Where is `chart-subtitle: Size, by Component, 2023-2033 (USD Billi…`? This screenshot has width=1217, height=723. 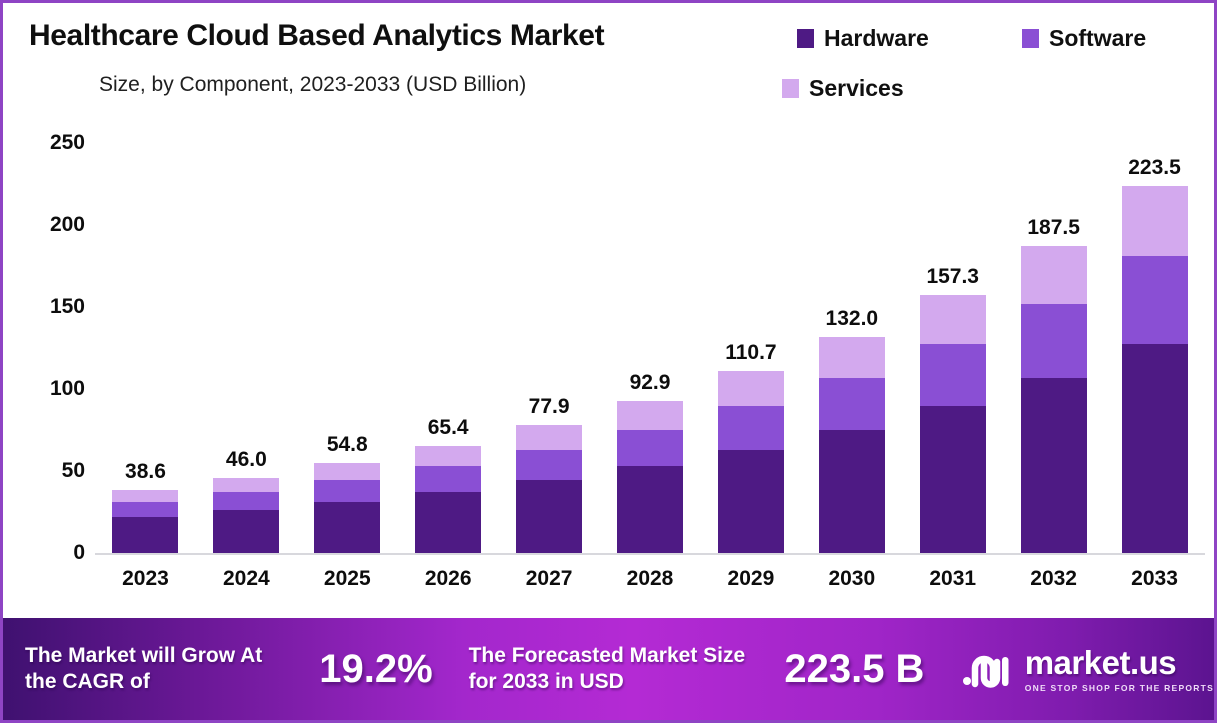
chart-subtitle: Size, by Component, 2023-2033 (USD Billi… is located at coordinates (313, 84).